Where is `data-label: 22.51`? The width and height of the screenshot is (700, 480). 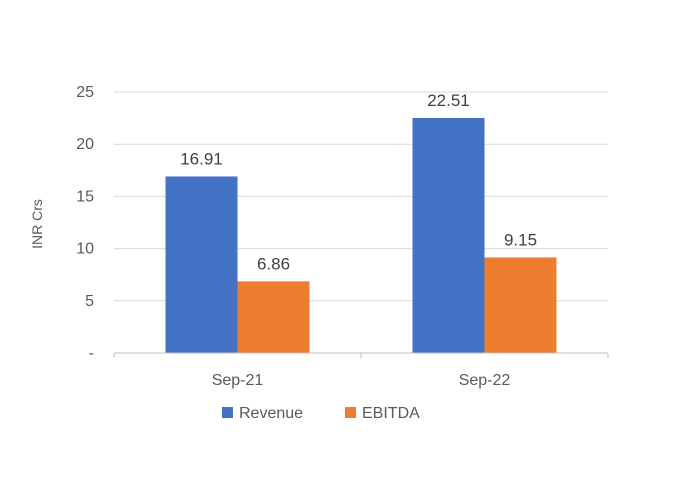
data-label: 22.51 is located at coordinates (448, 100).